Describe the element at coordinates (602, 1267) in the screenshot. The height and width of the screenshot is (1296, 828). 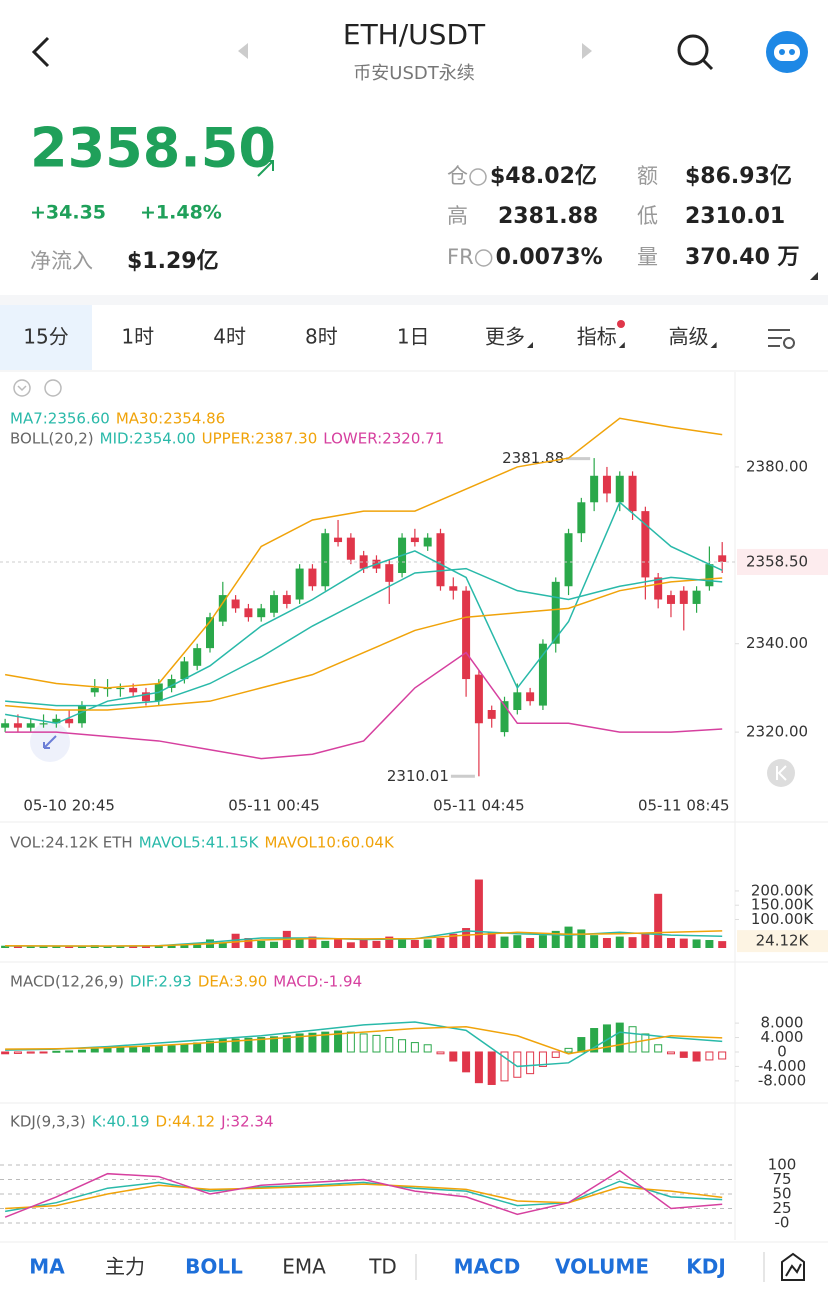
I see `indicator-tab: VOLUME` at that location.